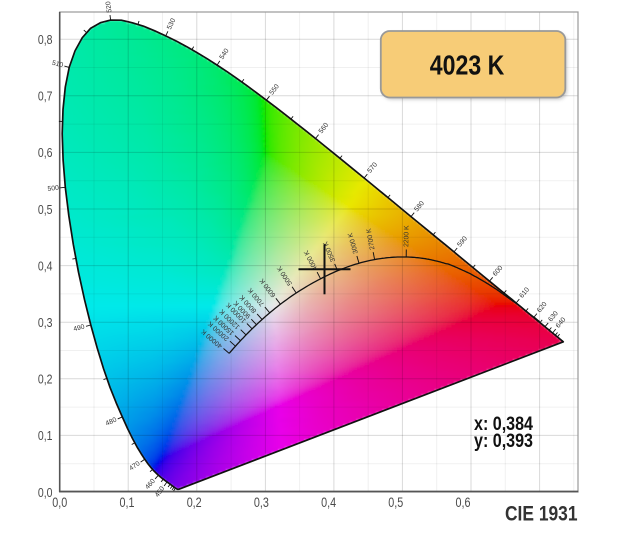 This screenshot has height=550, width=620. Describe the element at coordinates (541, 514) in the screenshot. I see `svg-text: CIE 1931` at that location.